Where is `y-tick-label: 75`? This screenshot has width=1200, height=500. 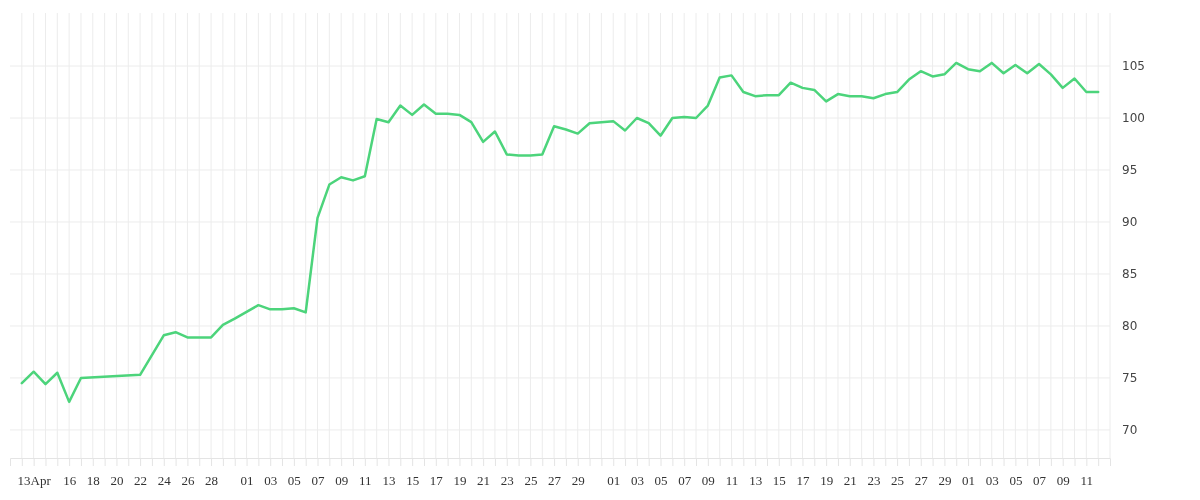
y-tick-label: 75 is located at coordinates (1130, 378).